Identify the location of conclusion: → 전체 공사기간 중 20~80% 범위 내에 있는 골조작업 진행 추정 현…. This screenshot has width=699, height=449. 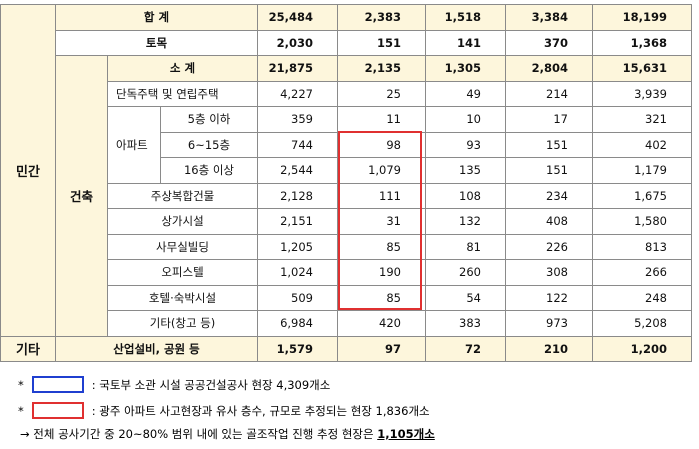
(227, 434).